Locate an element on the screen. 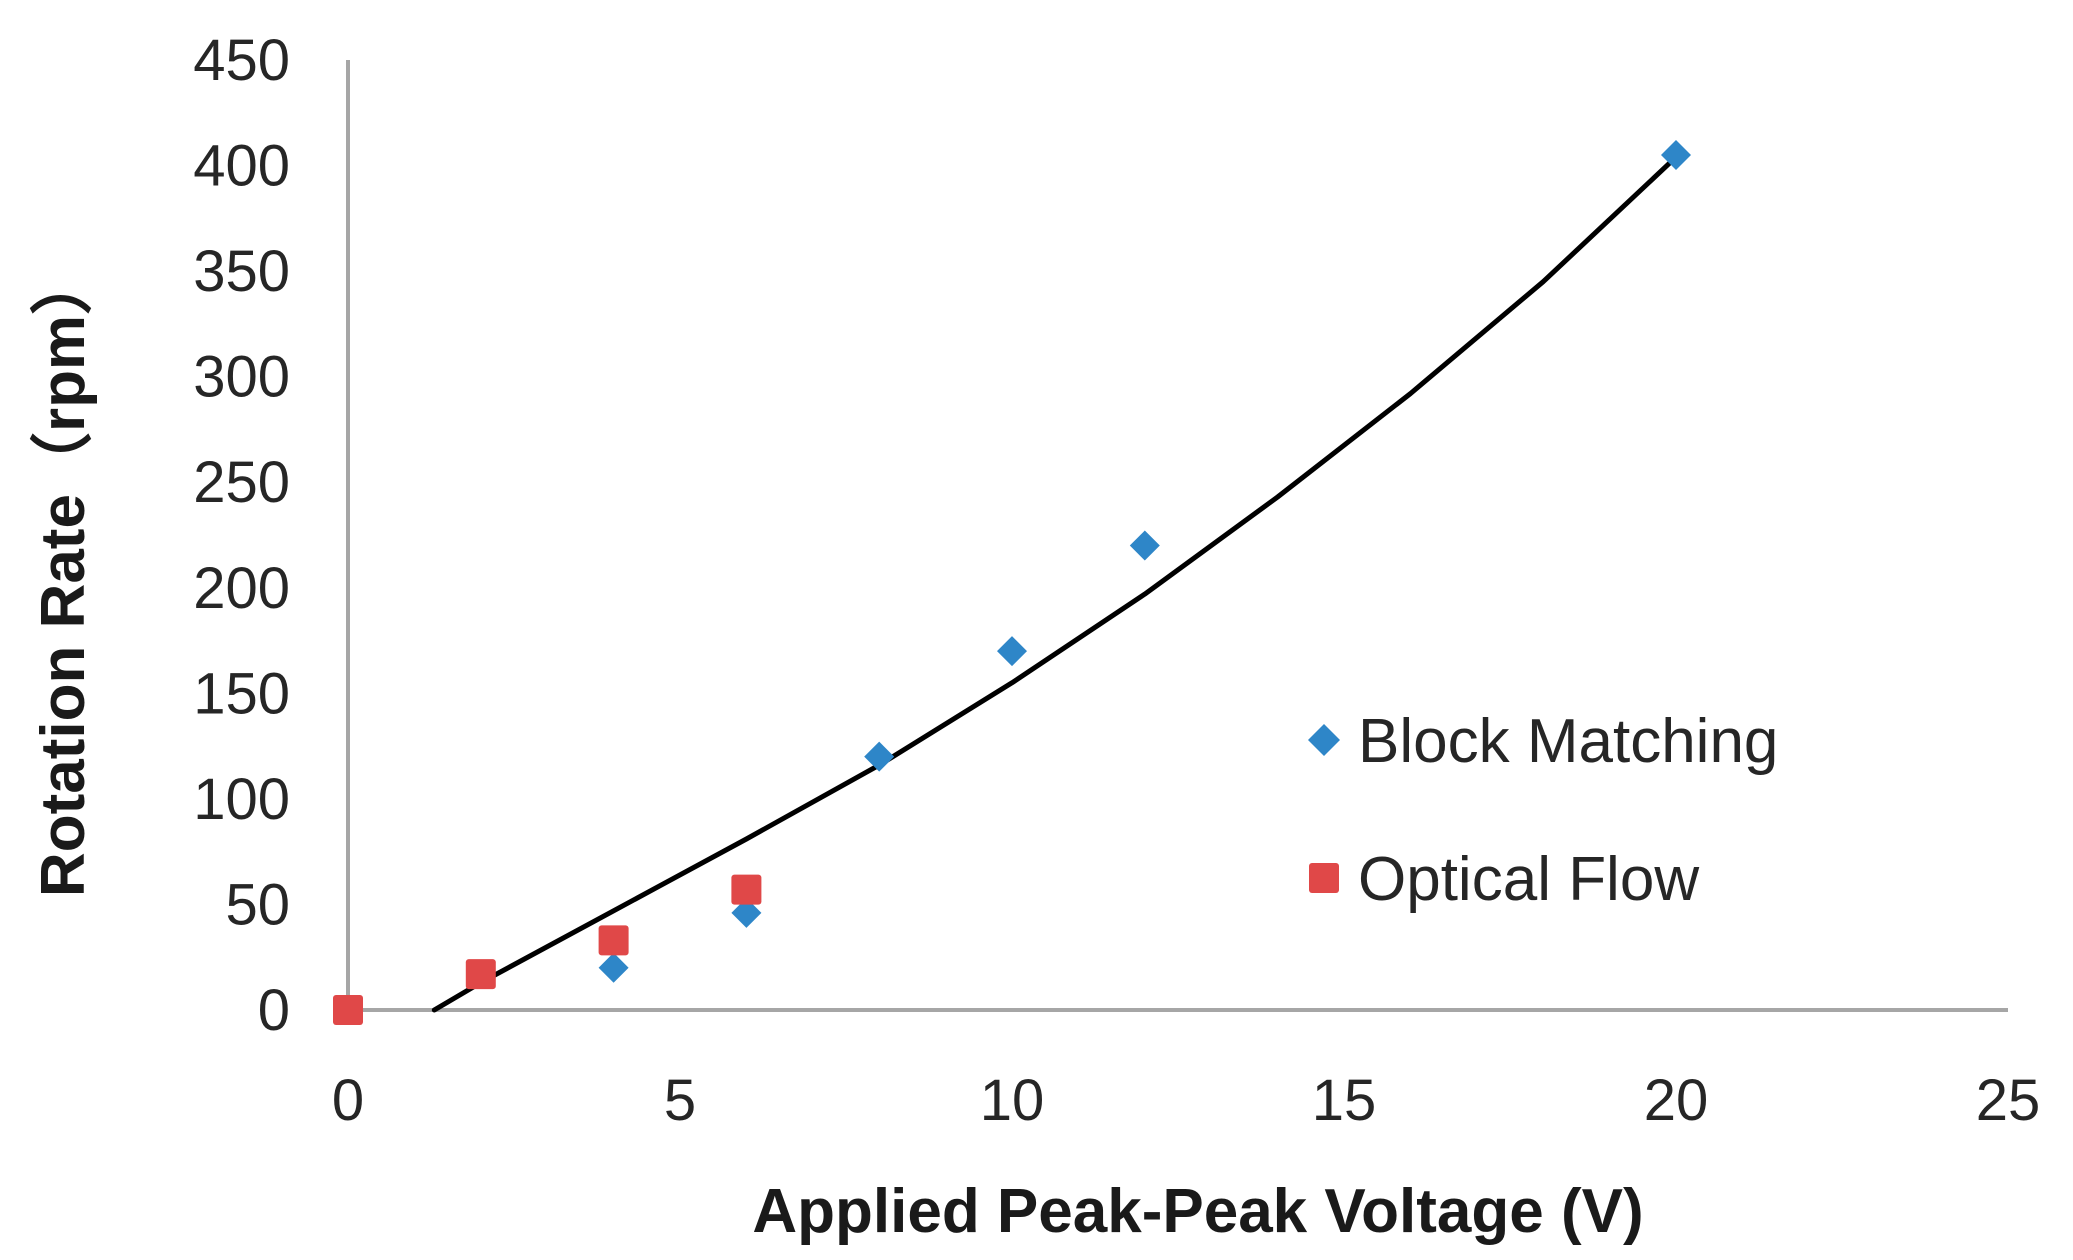 This screenshot has width=2073, height=1260. y-tick-label: 200 is located at coordinates (241, 588).